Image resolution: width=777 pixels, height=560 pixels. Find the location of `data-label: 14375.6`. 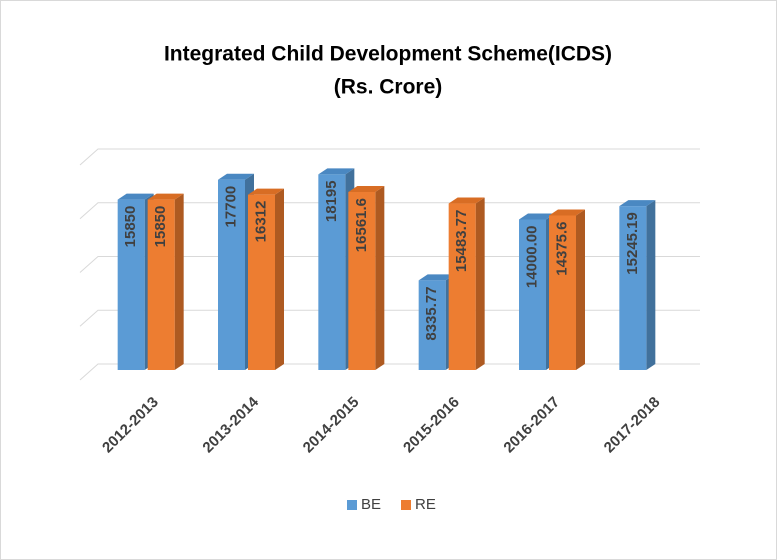

data-label: 14375.6 is located at coordinates (561, 248).